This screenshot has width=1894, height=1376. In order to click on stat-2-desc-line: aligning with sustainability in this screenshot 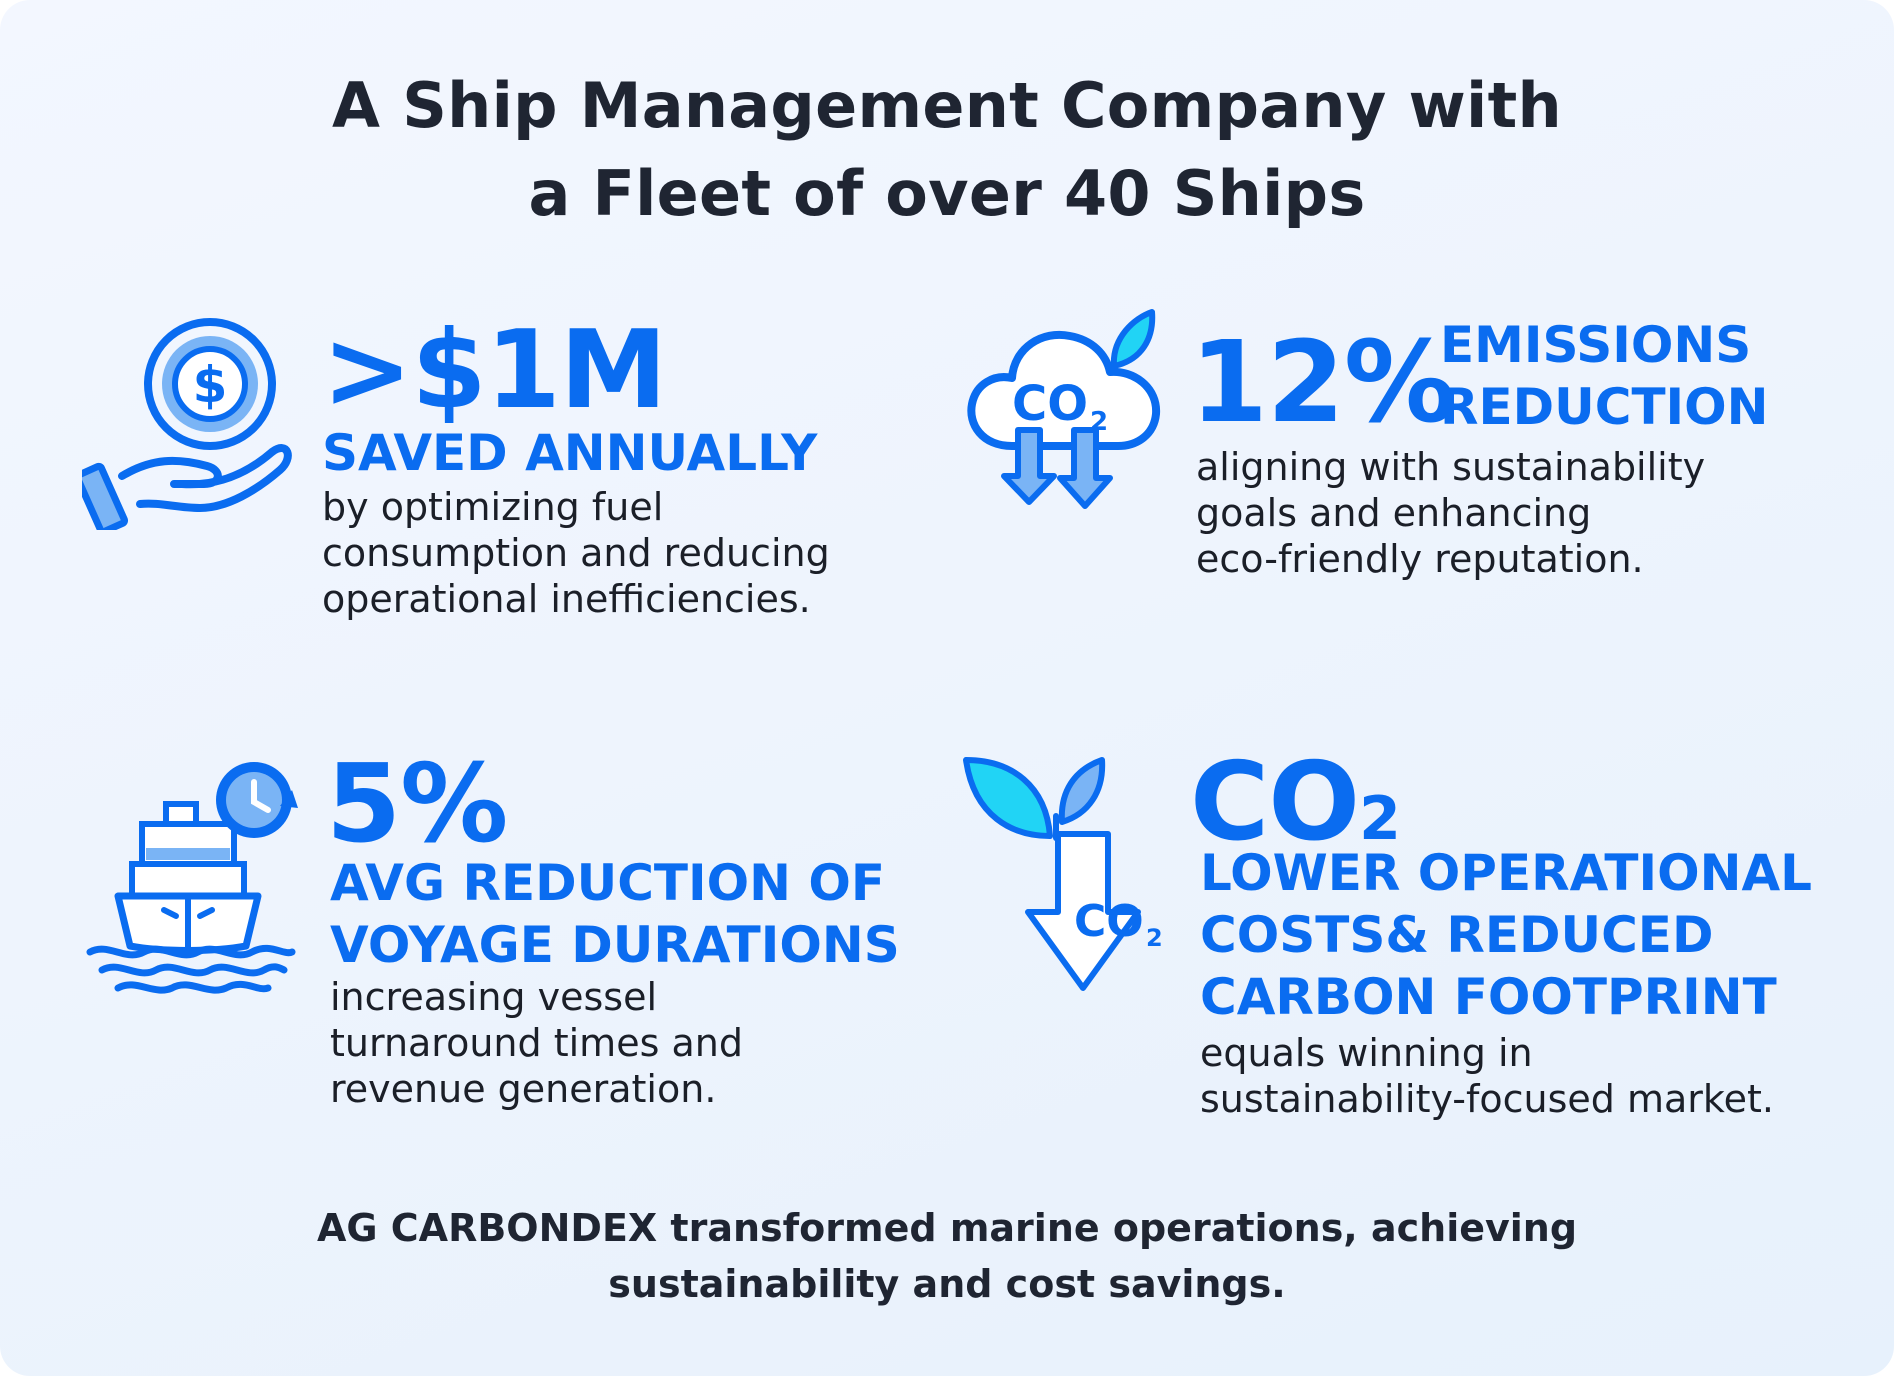, I will do `click(1451, 467)`.